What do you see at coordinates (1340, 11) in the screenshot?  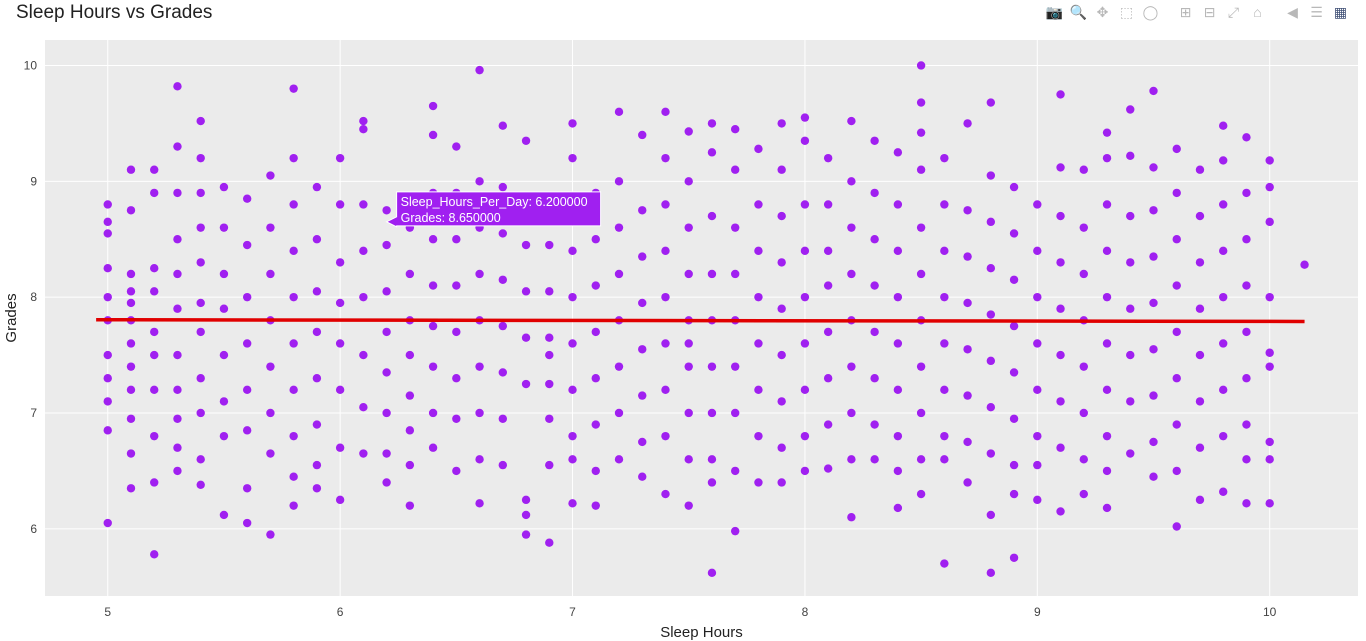 I see `plotly-logo-icon: ▦` at bounding box center [1340, 11].